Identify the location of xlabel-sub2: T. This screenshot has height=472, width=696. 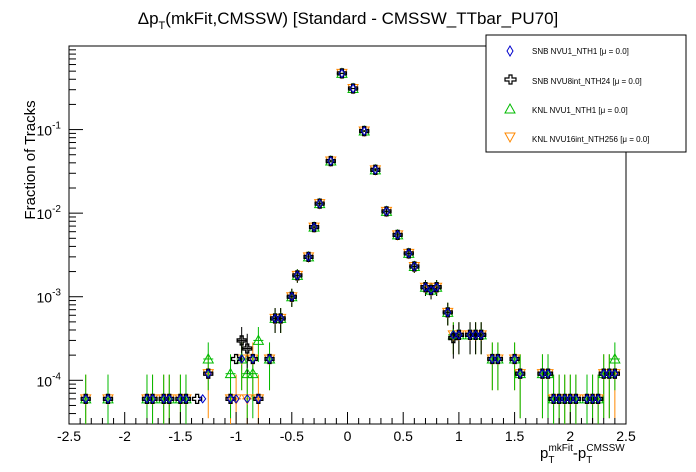
(589, 460).